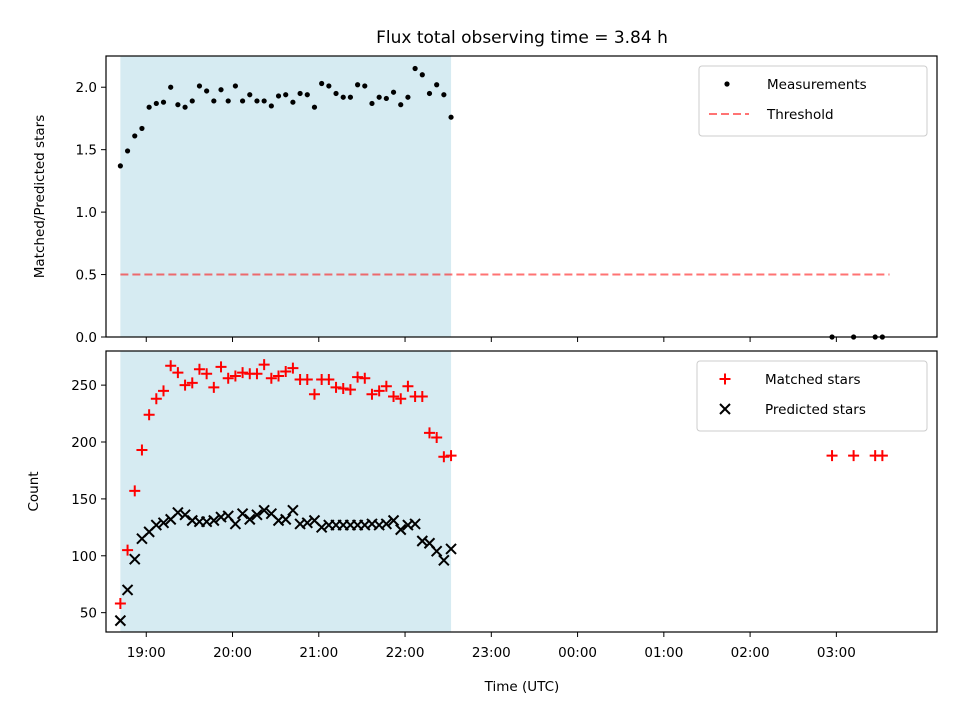  Describe the element at coordinates (750, 653) in the screenshot. I see `x-tick-label: 02:00` at that location.